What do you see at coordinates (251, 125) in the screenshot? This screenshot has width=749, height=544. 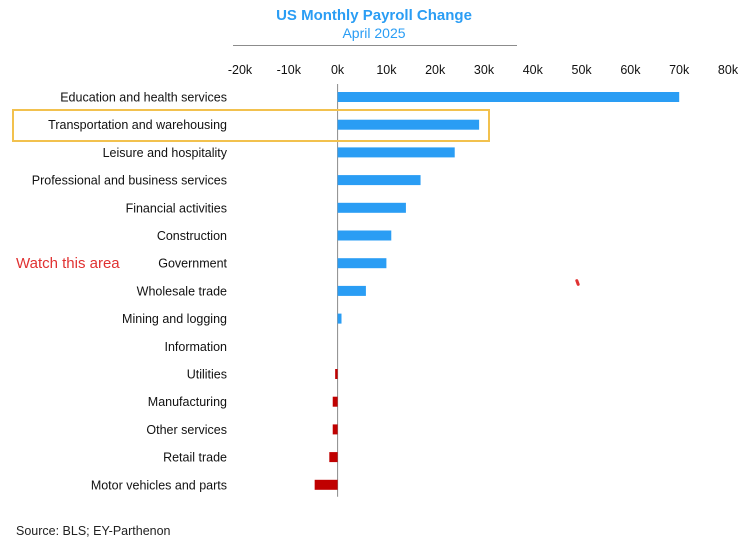 I see `highlight-box` at bounding box center [251, 125].